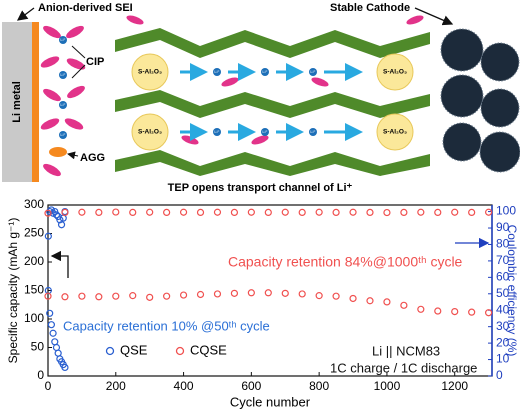  What do you see at coordinates (208, 349) in the screenshot?
I see `legend-label: CQSE` at bounding box center [208, 349].